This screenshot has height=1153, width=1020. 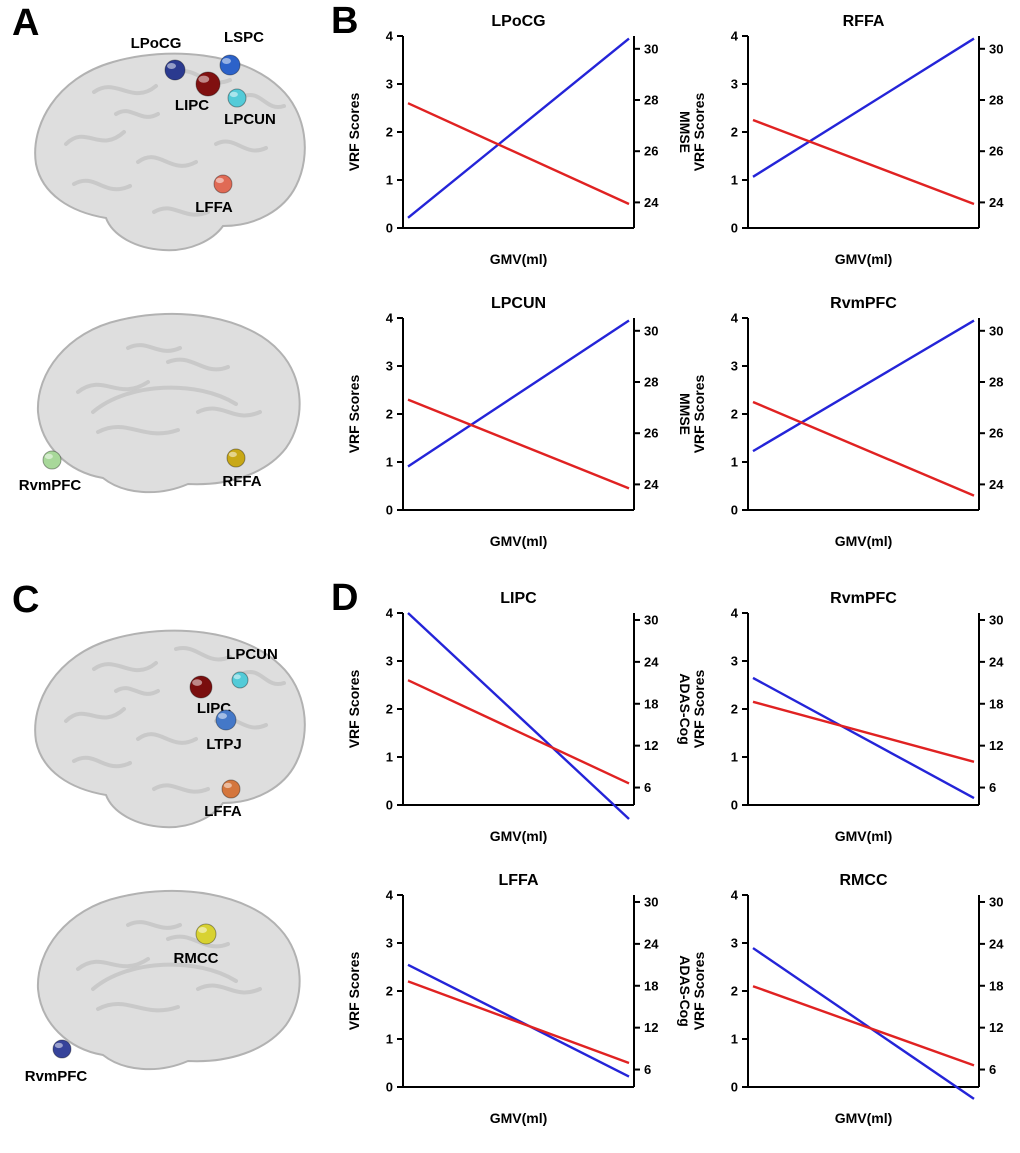 I want to click on roi-label-rffa: RFFA, so click(x=241, y=481).